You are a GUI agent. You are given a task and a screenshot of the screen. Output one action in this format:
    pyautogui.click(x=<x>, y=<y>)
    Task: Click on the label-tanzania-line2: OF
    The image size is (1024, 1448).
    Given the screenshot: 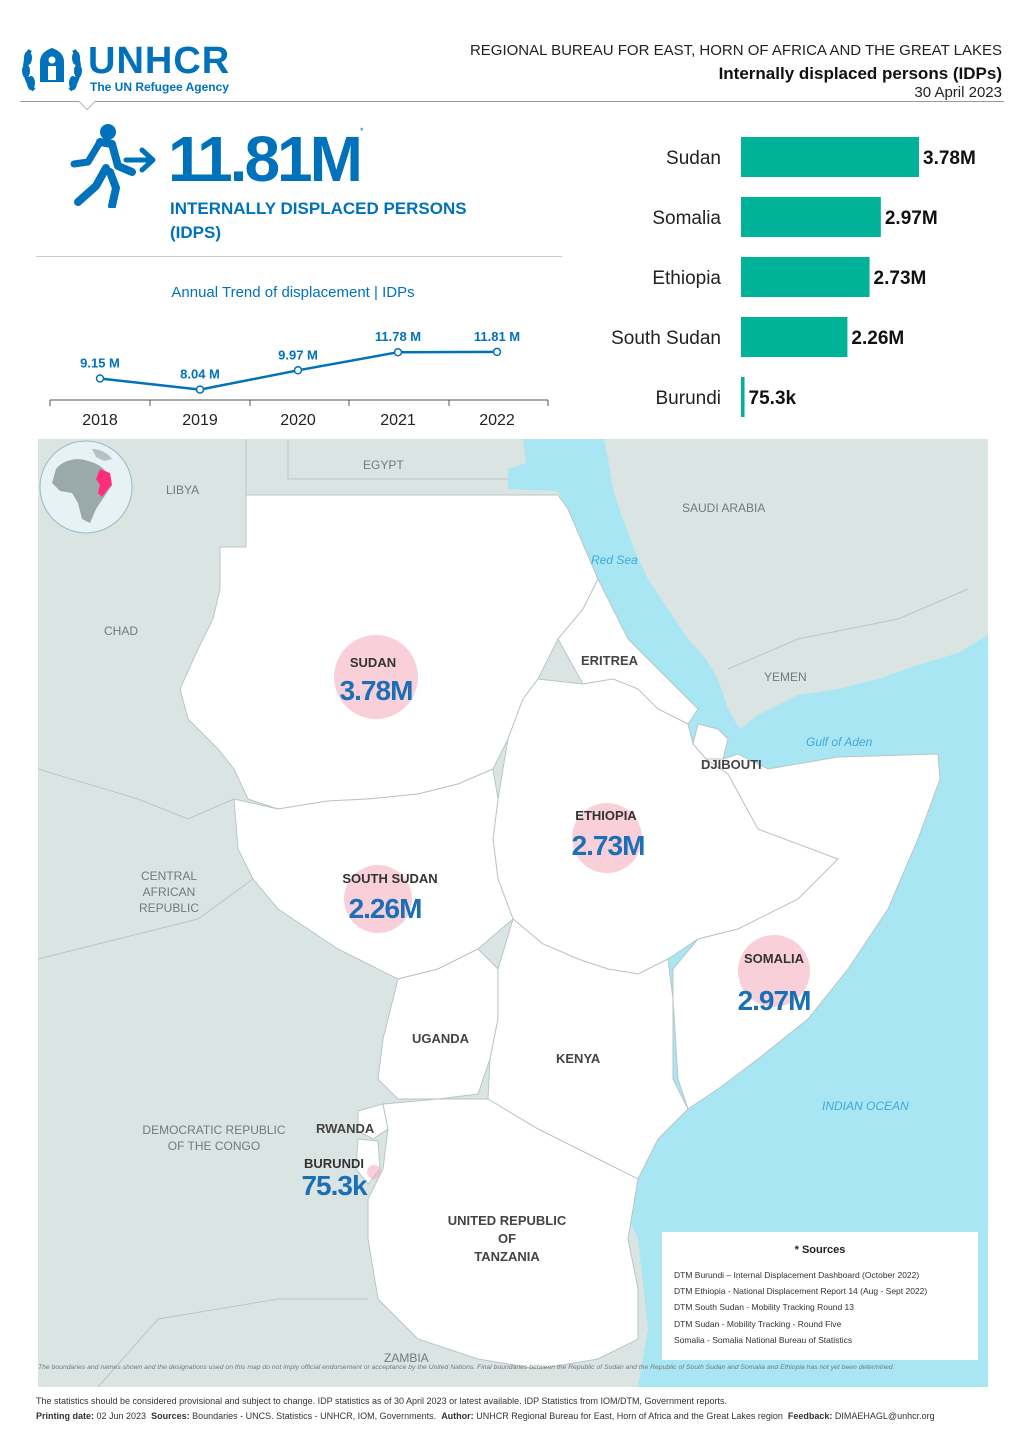 What is the action you would take?
    pyautogui.click(x=507, y=1238)
    